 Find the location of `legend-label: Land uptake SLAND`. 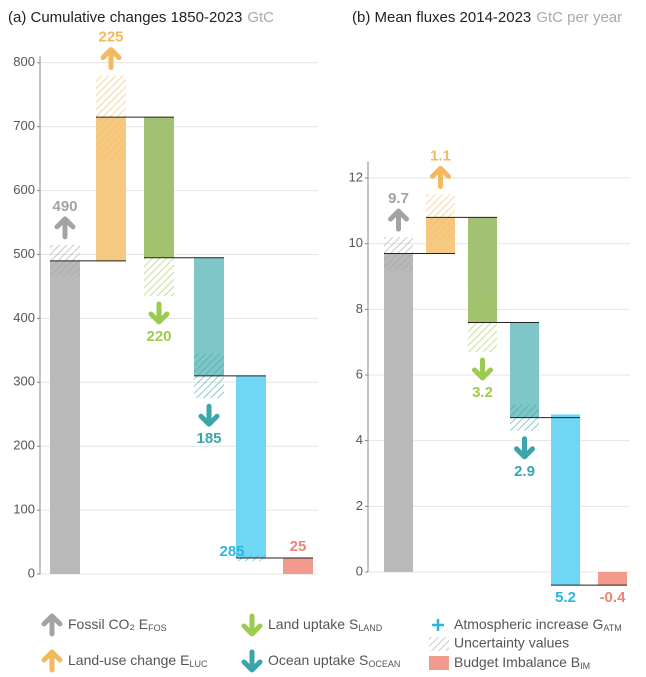

legend-label: Land uptake SLAND is located at coordinates (325, 625).